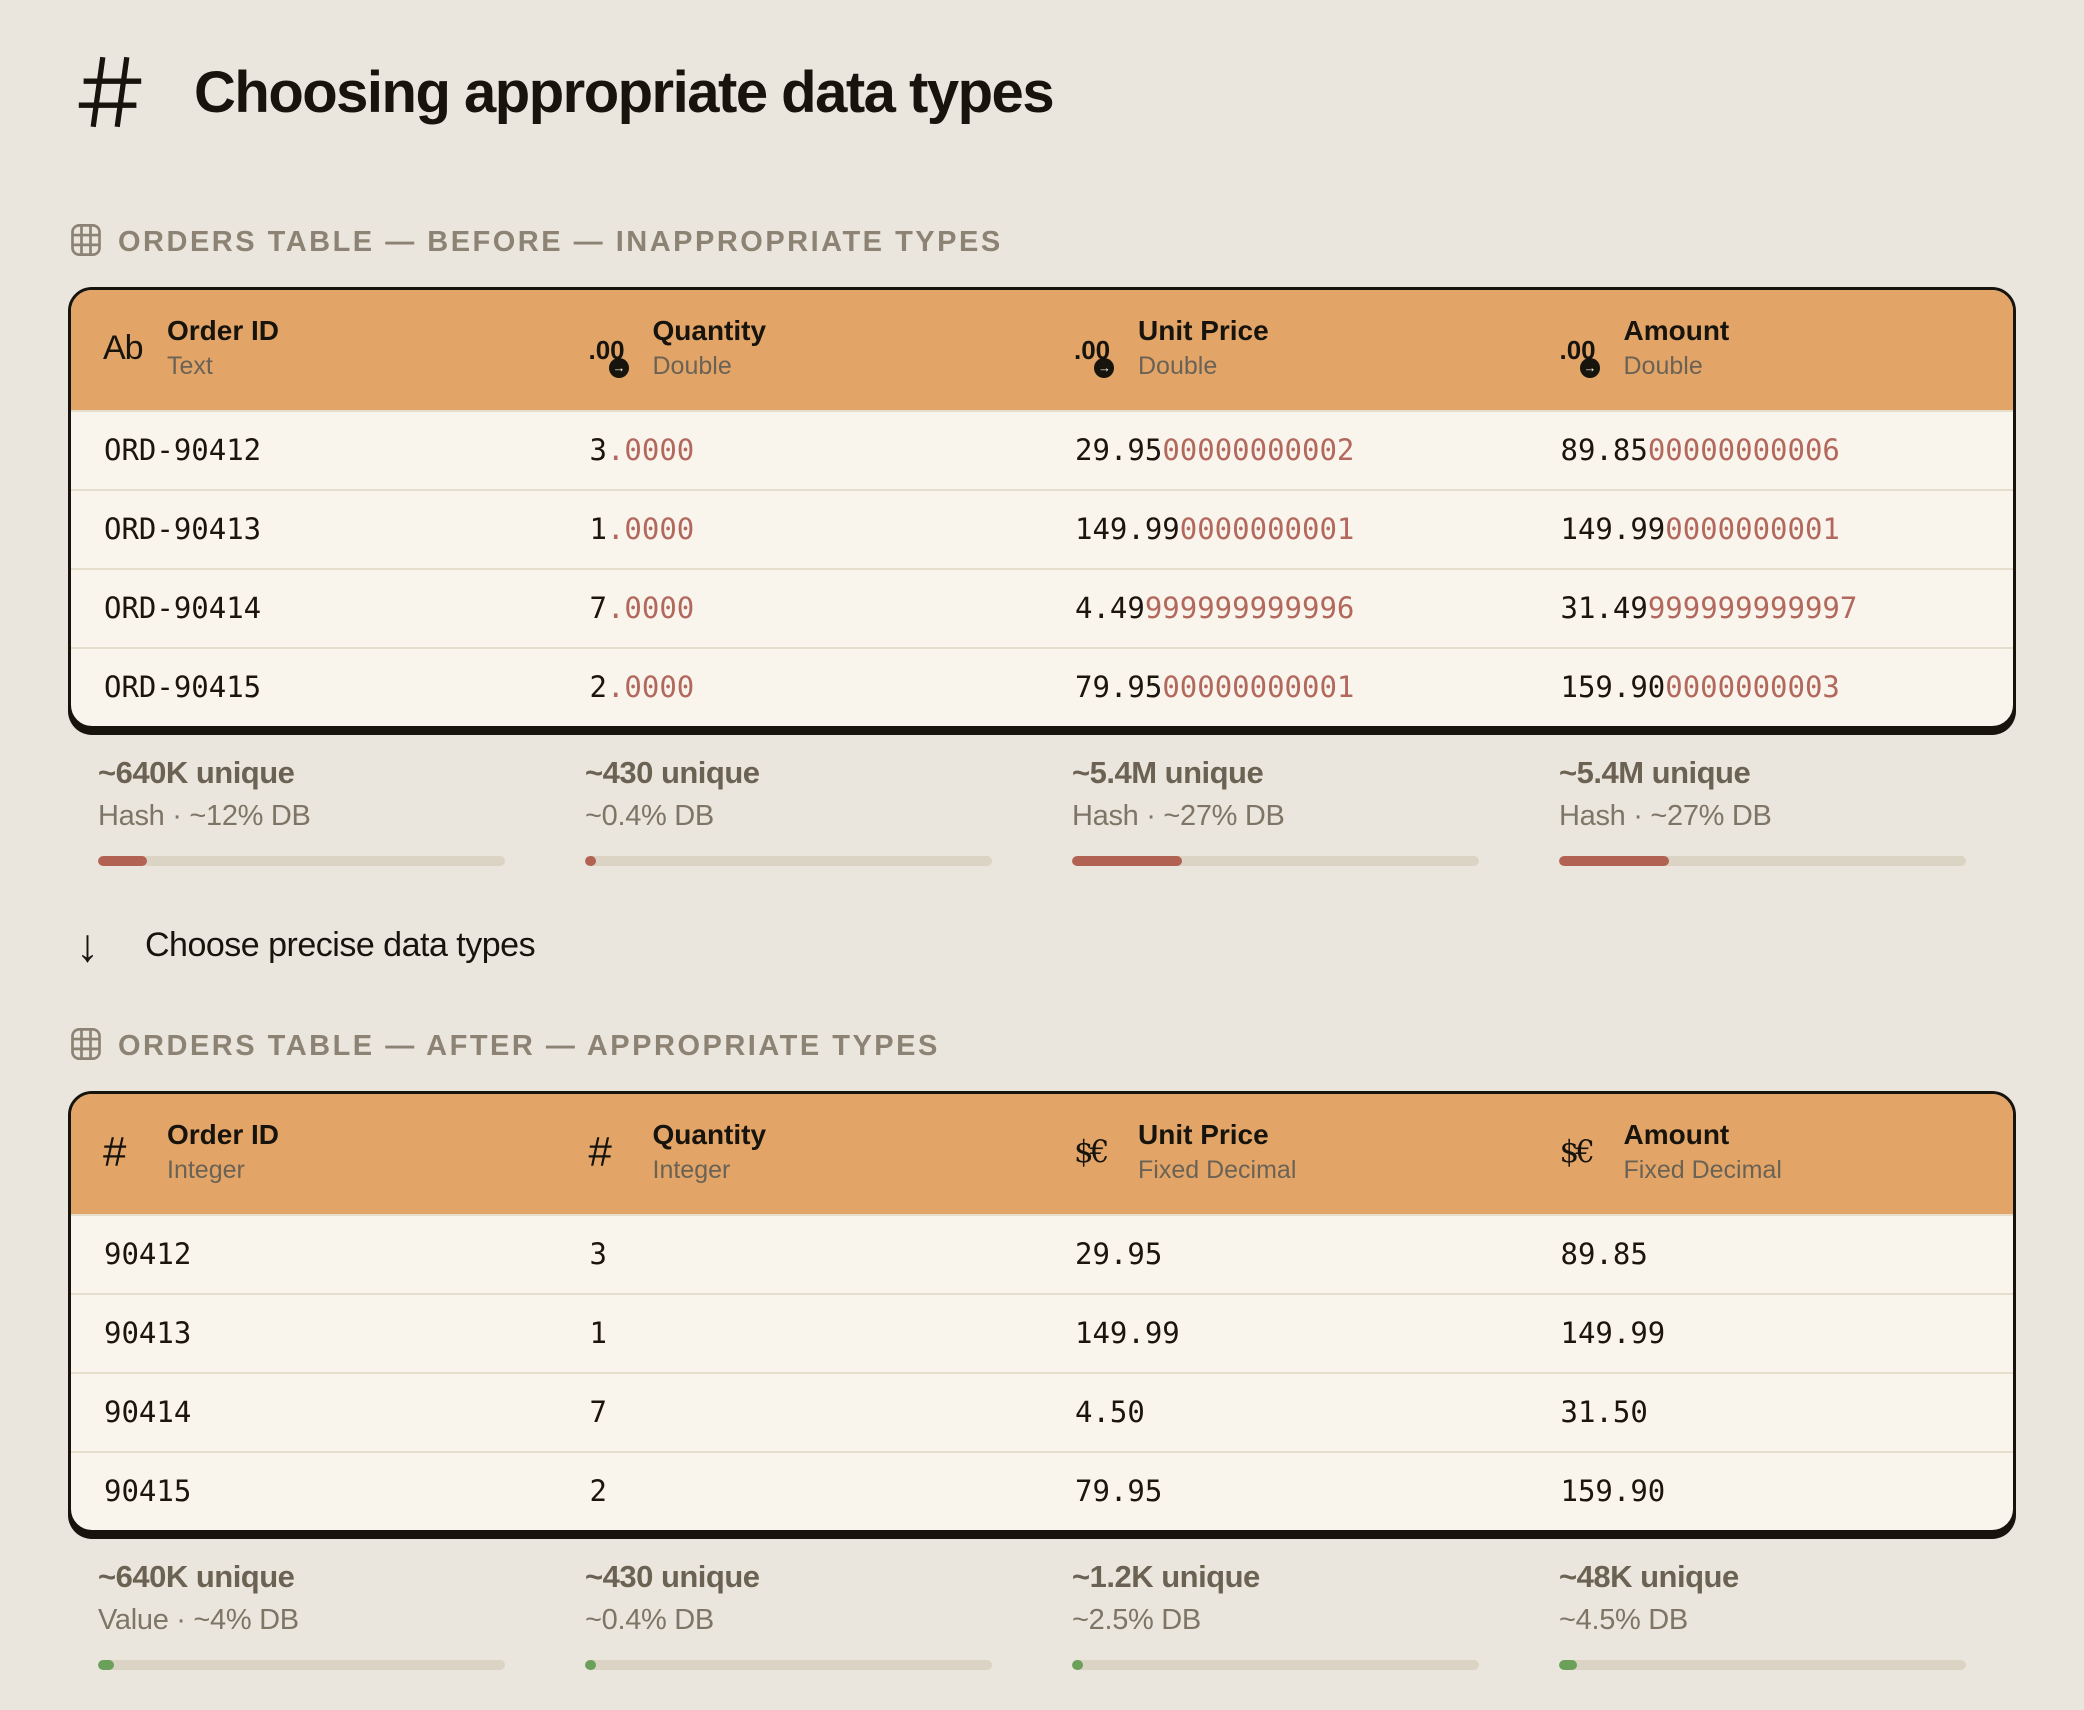  Describe the element at coordinates (1258, 450) in the screenshot. I see `imprecise-digits: 00000000002` at that location.